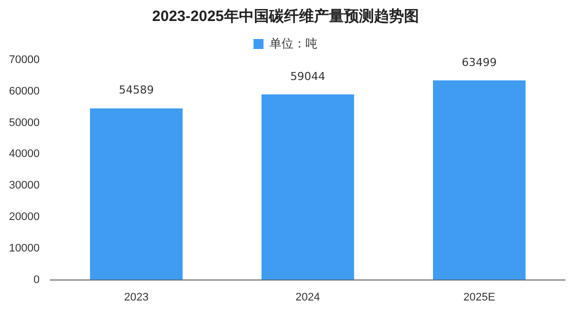 Image resolution: width=585 pixels, height=327 pixels. What do you see at coordinates (285, 16) in the screenshot?
I see `chart-title: 2023-2025年中国碳纤维产量预测趋势图` at bounding box center [285, 16].